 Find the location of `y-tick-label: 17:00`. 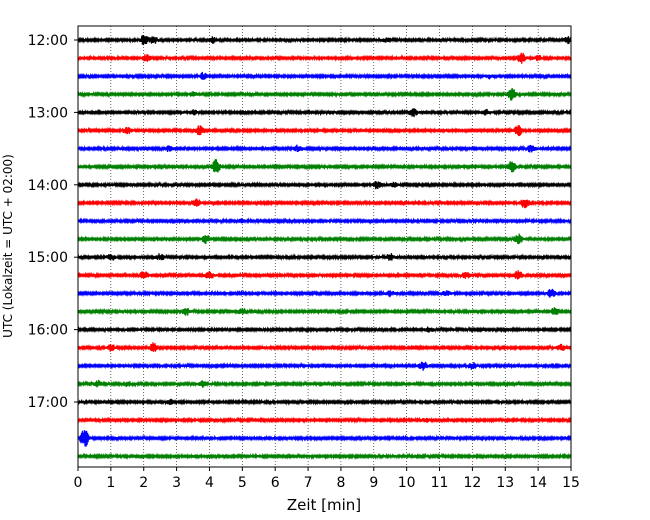

y-tick-label: 17:00 is located at coordinates (48, 403).